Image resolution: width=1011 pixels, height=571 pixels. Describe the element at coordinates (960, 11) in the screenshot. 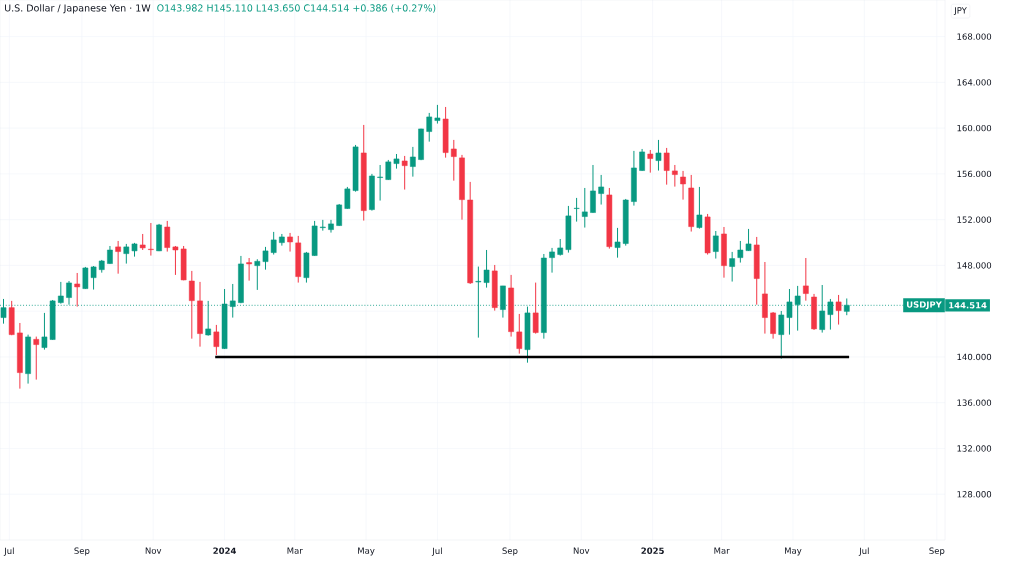

I see `y-axis-title: JPY` at that location.